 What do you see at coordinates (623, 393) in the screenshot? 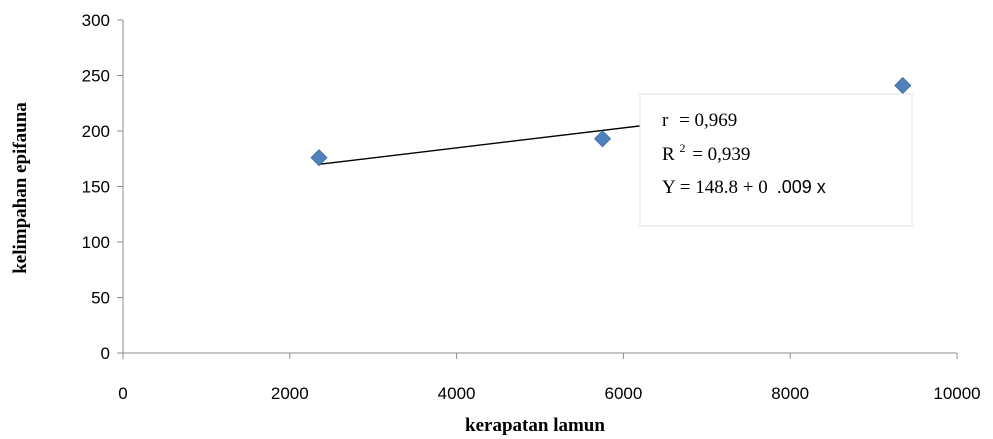
I see `x-tick-label: 6000` at bounding box center [623, 393].